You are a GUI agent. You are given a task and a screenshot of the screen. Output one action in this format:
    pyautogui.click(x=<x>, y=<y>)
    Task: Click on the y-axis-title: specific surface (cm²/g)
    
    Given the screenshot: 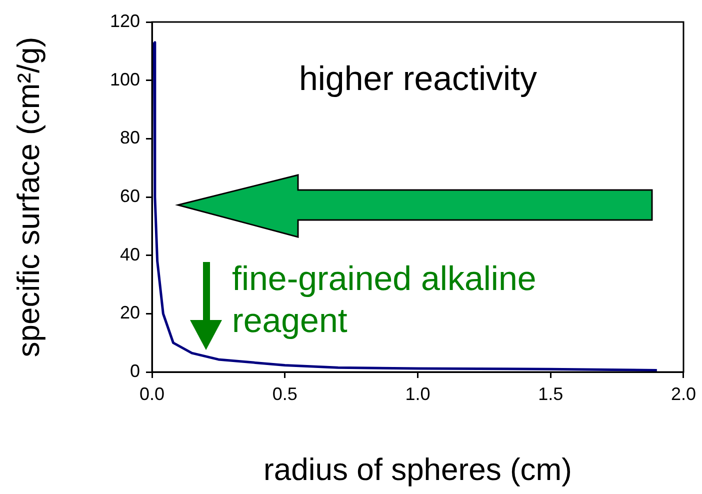 What is the action you would take?
    pyautogui.click(x=28, y=197)
    